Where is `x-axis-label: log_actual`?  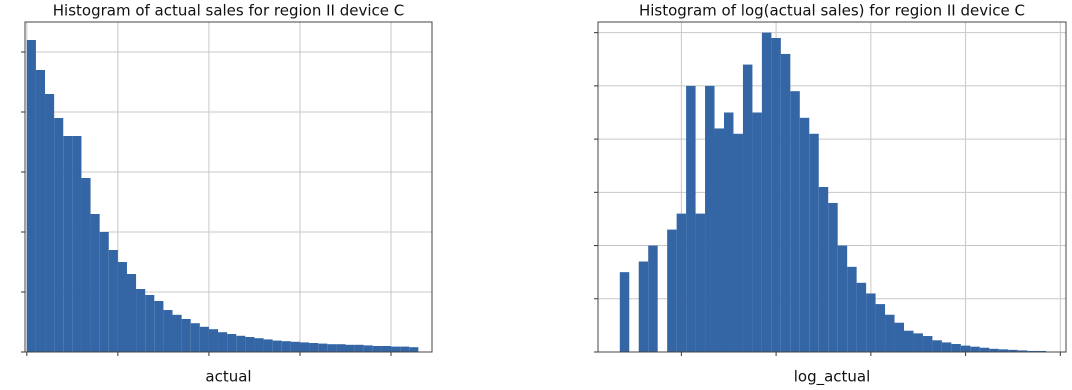
x-axis-label: log_actual is located at coordinates (832, 377).